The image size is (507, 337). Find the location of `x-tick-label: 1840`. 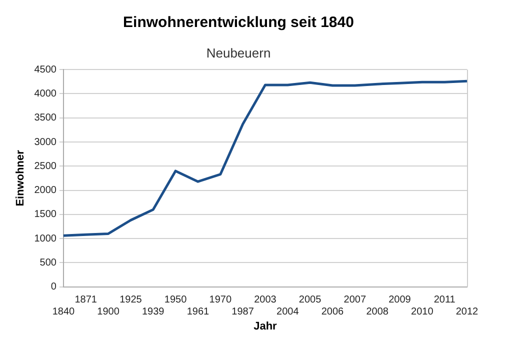

x-tick-label: 1840 is located at coordinates (64, 312).